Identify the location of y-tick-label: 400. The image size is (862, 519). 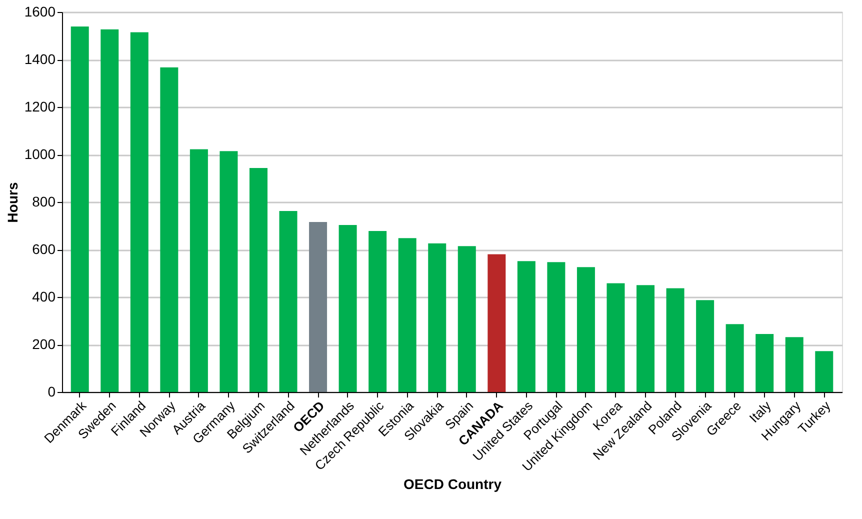
(44, 296).